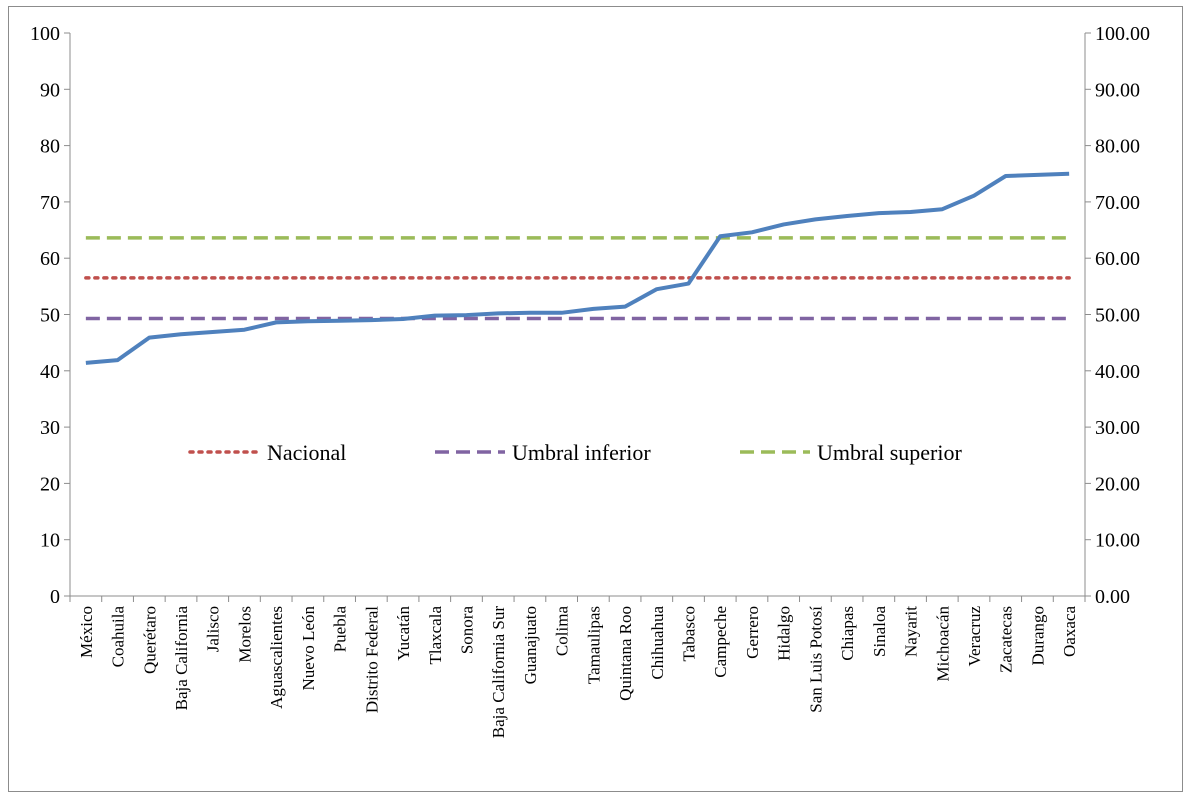 This screenshot has width=1187, height=797. I want to click on category-label: Distrito Federal, so click(371, 659).